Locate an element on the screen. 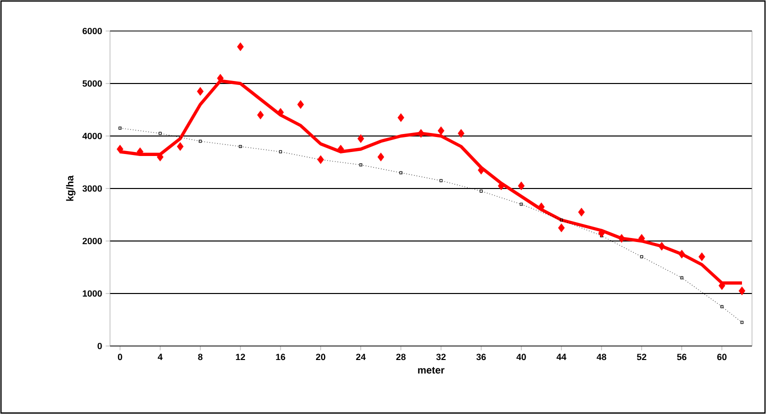  x-tick-label: 60 is located at coordinates (722, 357).